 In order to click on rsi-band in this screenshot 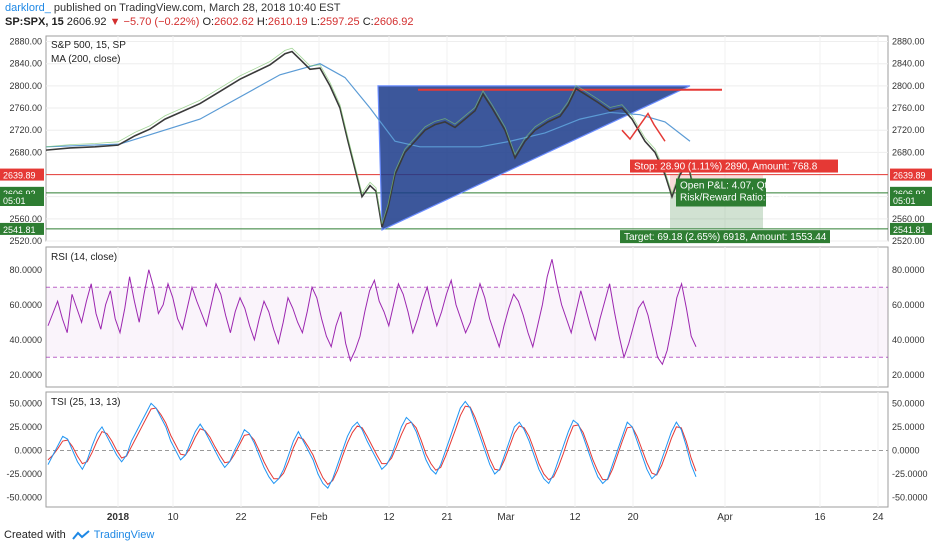, I will do `click(467, 322)`.